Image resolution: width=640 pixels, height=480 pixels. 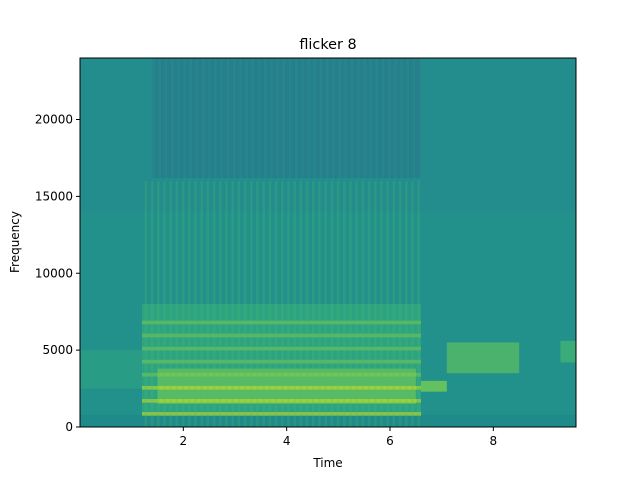 I want to click on steady-tone, so click(x=434, y=386).